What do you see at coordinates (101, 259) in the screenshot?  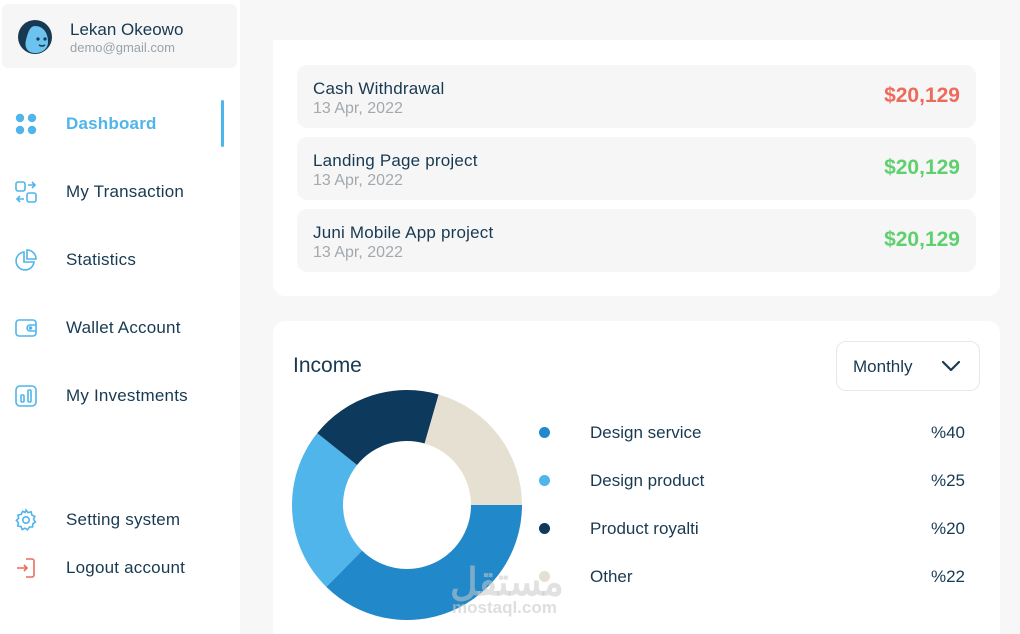 I see `sidebar-item-label: Statistics` at bounding box center [101, 259].